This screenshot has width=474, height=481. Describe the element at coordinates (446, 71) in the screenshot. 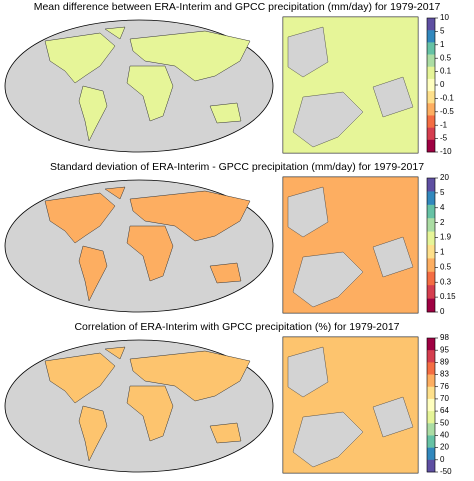

I see `colorbar-label: 0.1` at that location.